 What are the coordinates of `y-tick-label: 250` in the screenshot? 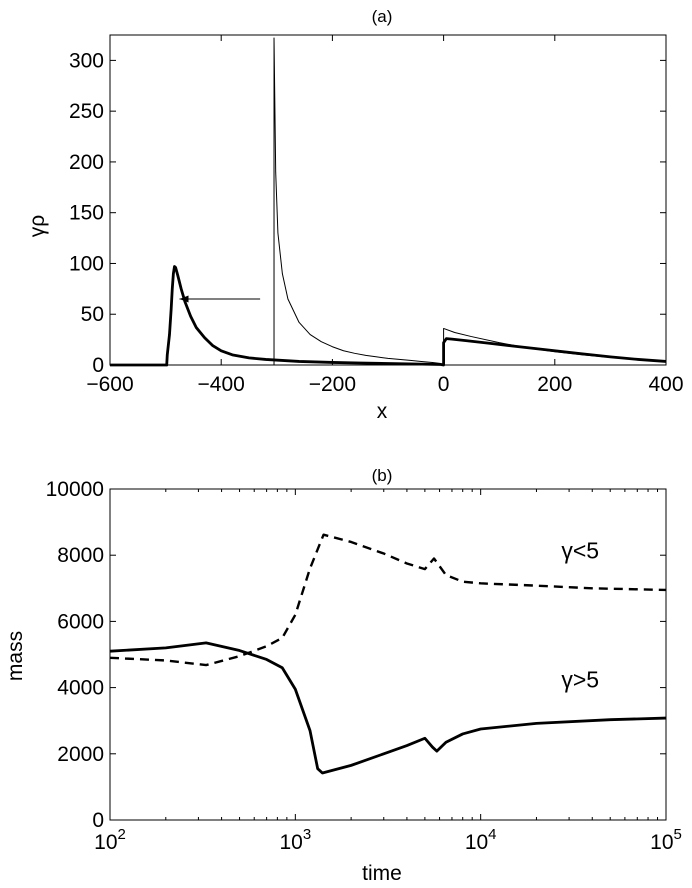 It's located at (86, 111).